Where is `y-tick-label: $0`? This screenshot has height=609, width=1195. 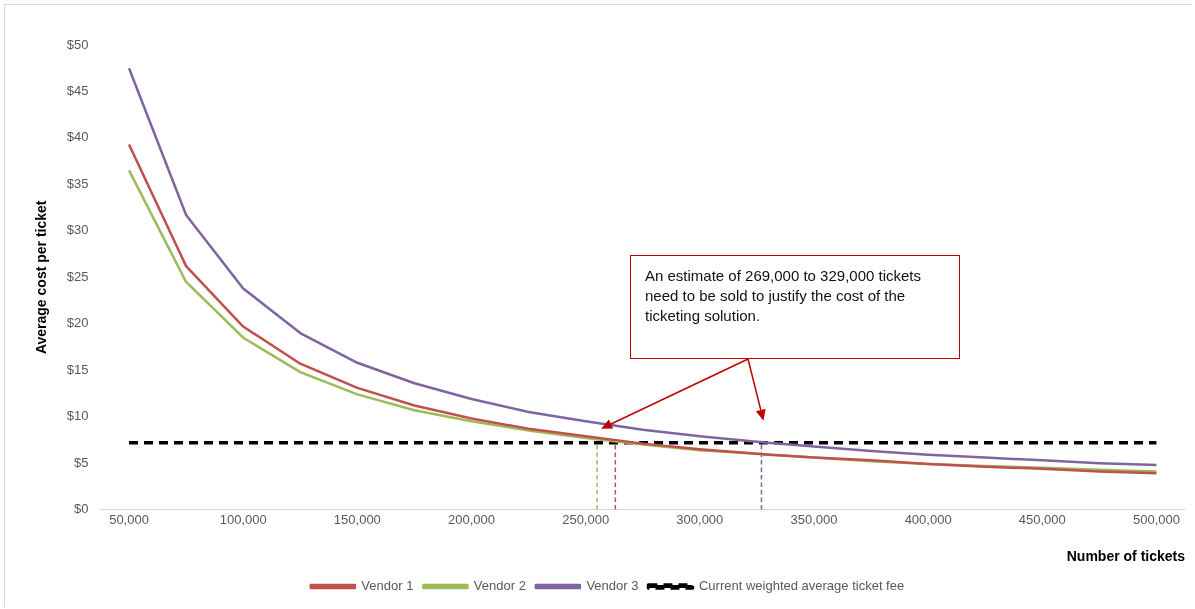 y-tick-label: $0 is located at coordinates (81, 509).